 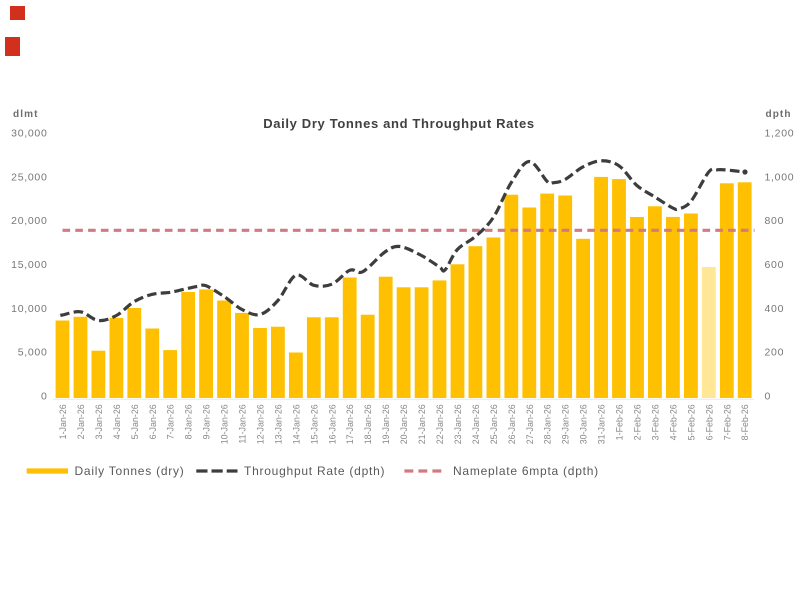 I want to click on svg-text: 6-Jan-26, so click(x=153, y=421).